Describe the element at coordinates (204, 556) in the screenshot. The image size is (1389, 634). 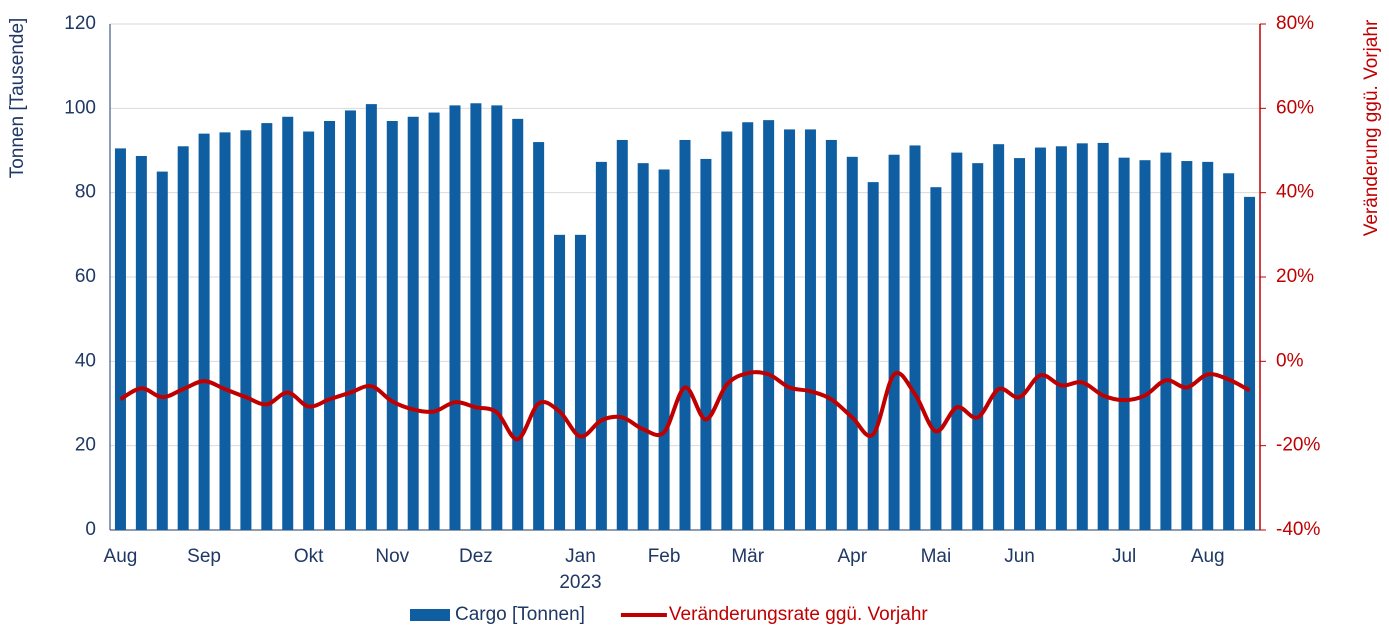
I see `x-tick-label: Sep` at that location.